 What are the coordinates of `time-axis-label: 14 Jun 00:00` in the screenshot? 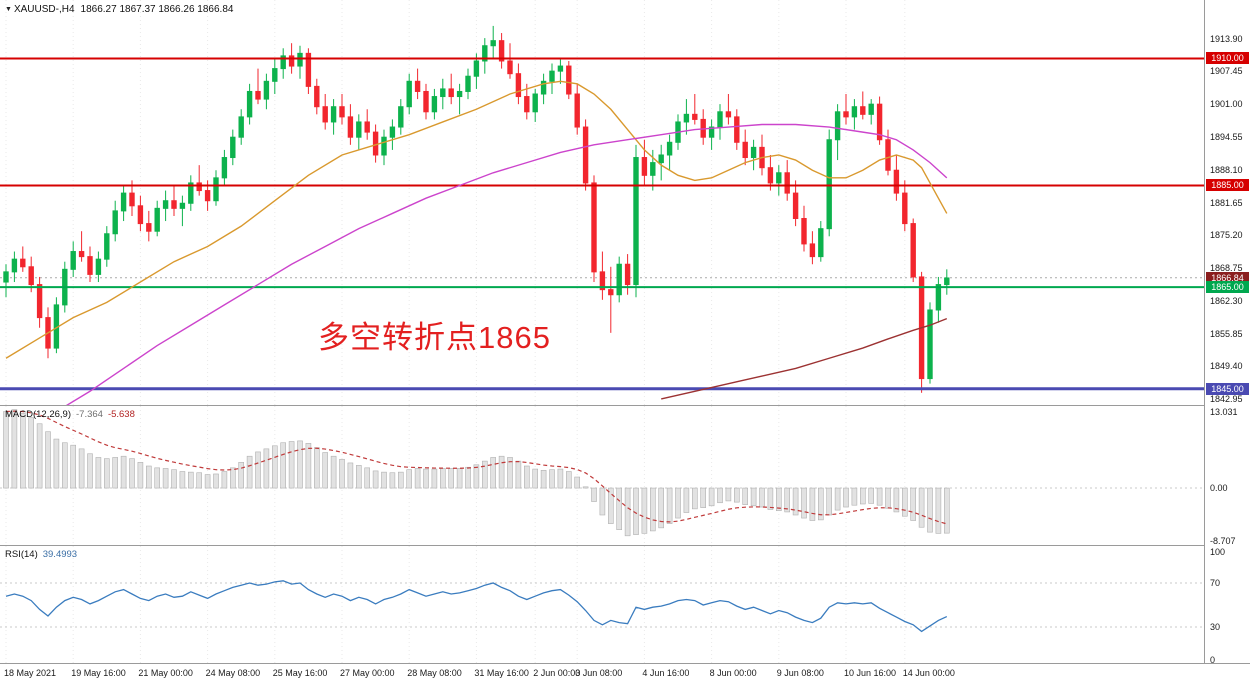 It's located at (928, 673).